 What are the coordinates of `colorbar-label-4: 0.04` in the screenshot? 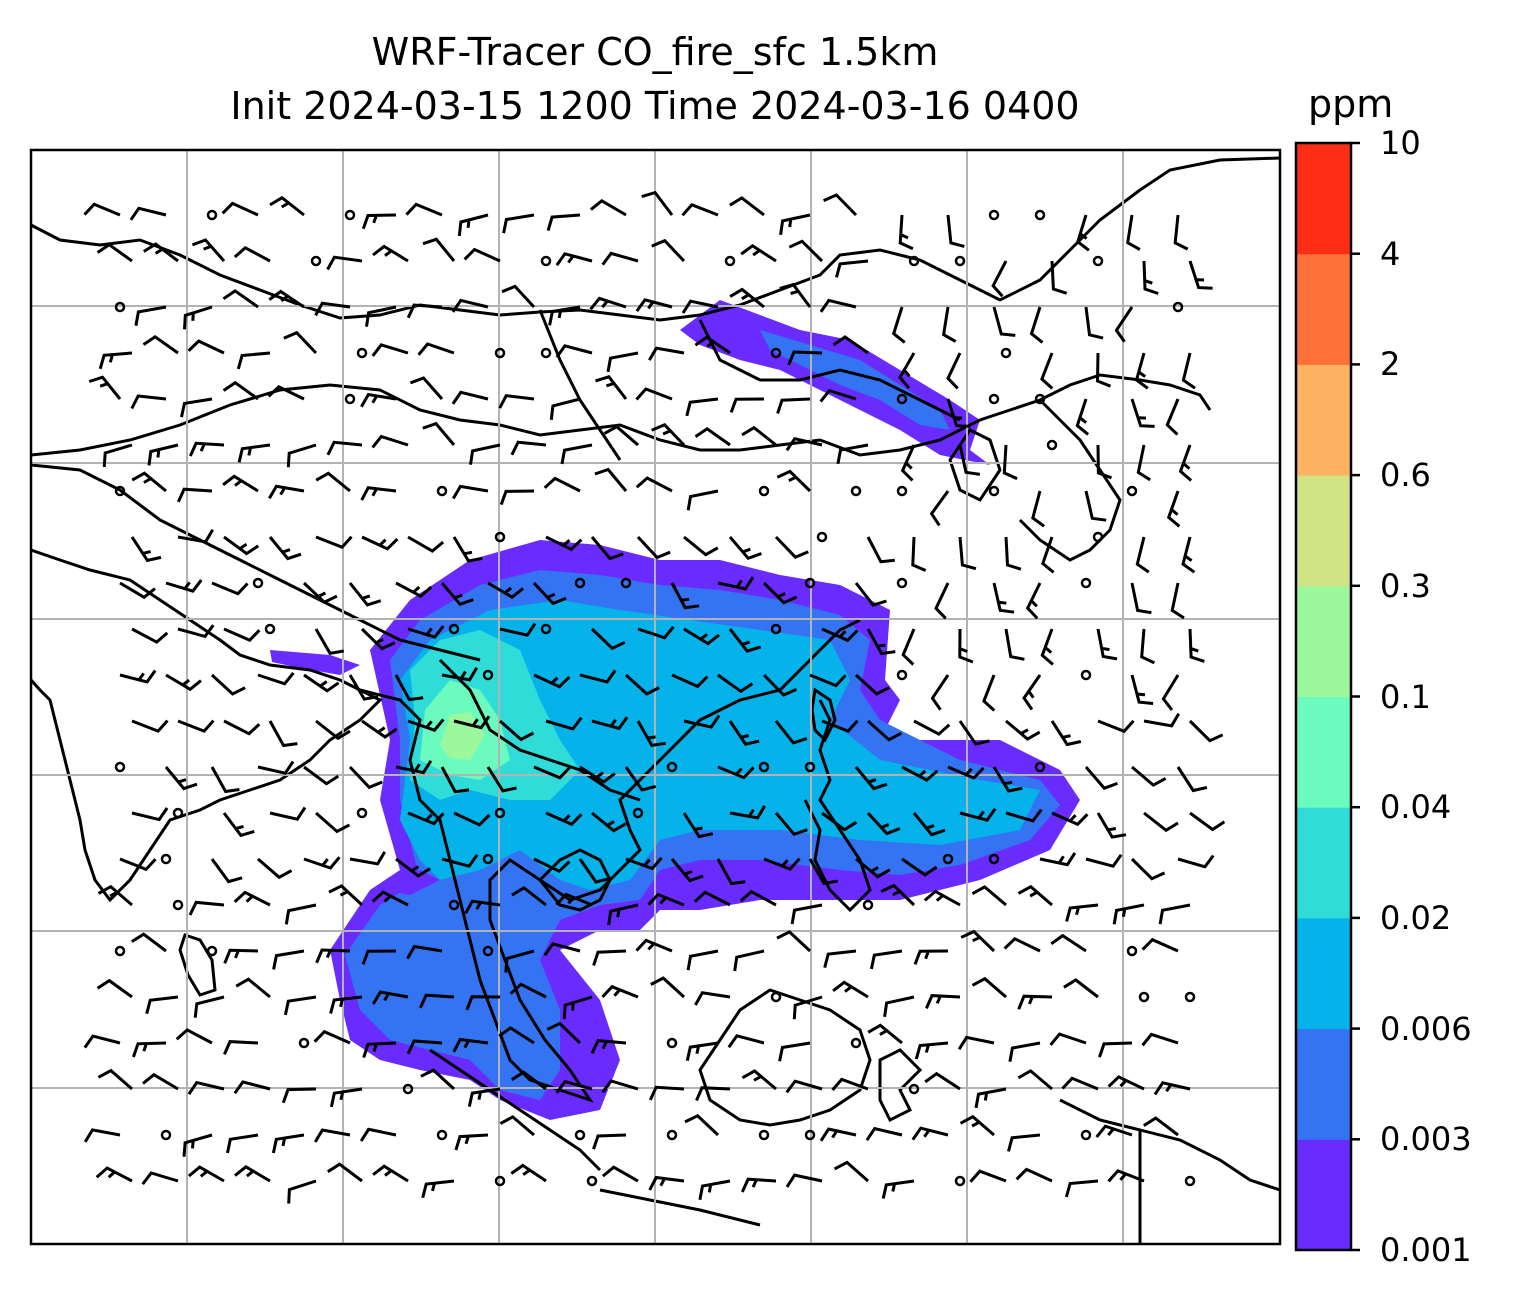 It's located at (1416, 807).